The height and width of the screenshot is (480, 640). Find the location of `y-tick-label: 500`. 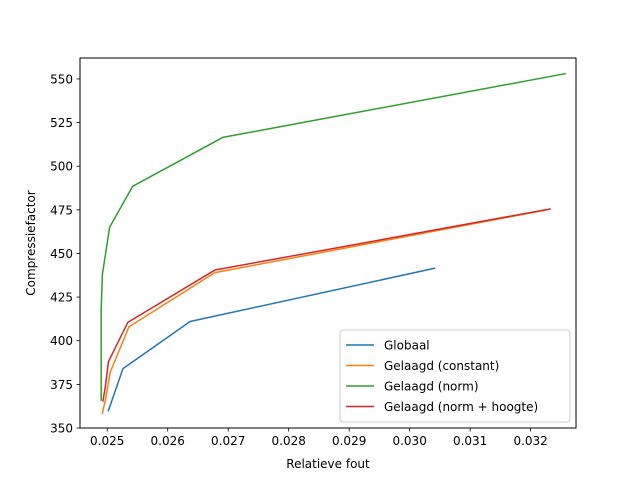

y-tick-label: 500 is located at coordinates (61, 167).